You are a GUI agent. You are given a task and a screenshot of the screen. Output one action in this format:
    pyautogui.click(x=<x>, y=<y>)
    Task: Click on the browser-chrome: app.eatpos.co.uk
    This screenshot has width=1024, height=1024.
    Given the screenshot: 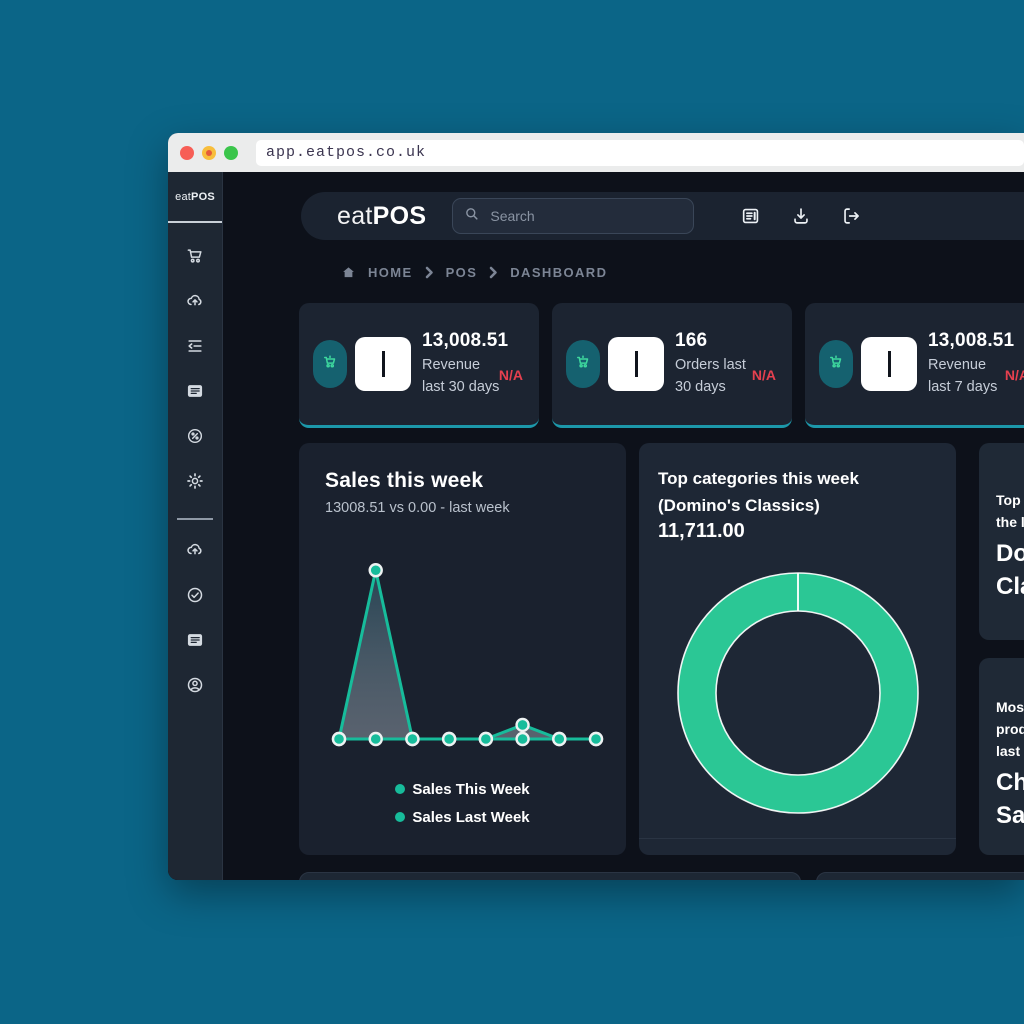 What is the action you would take?
    pyautogui.click(x=596, y=152)
    